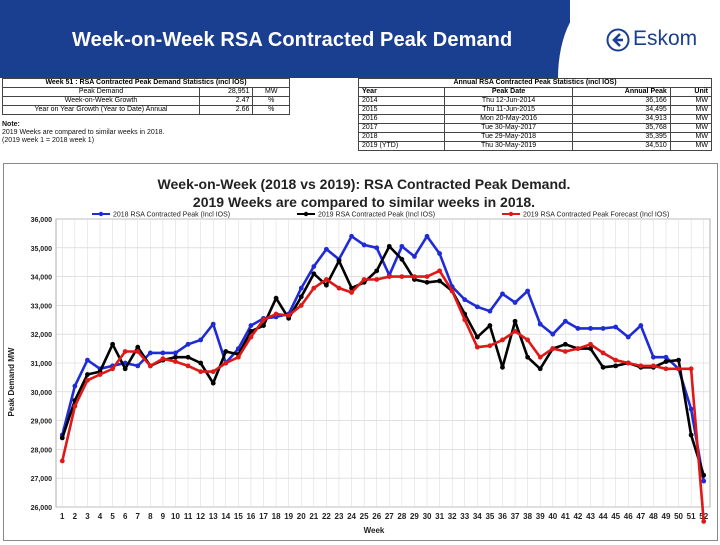  What do you see at coordinates (427, 516) in the screenshot?
I see `x-tick-label: 30` at bounding box center [427, 516].